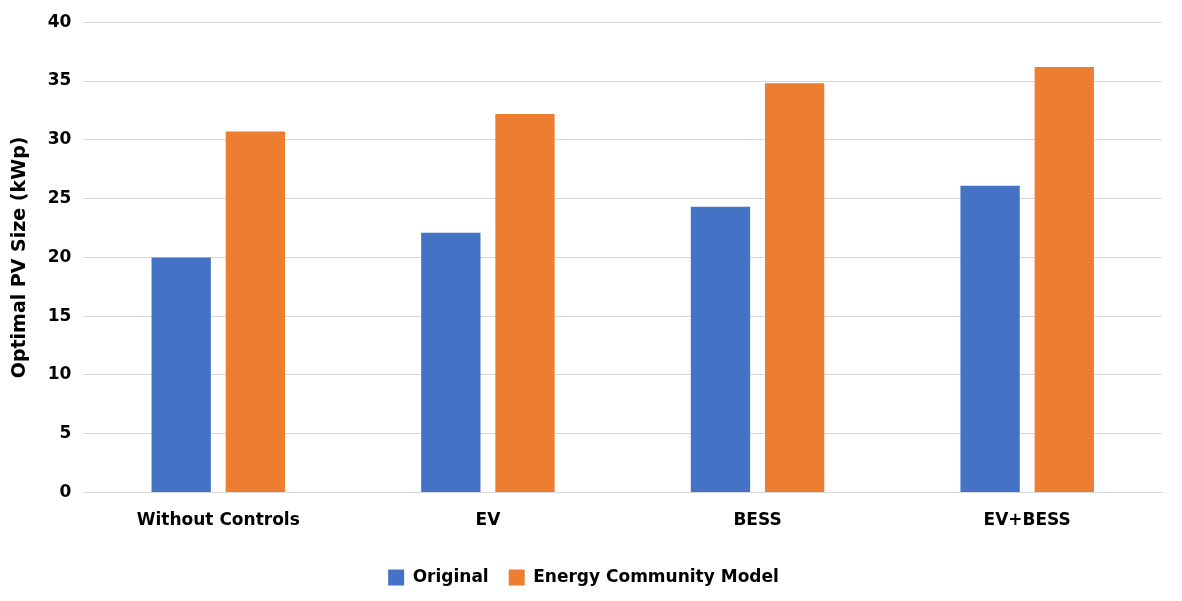 Image resolution: width=1182 pixels, height=601 pixels. Describe the element at coordinates (1027, 519) in the screenshot. I see `x-tick-label: EV+BESS` at that location.